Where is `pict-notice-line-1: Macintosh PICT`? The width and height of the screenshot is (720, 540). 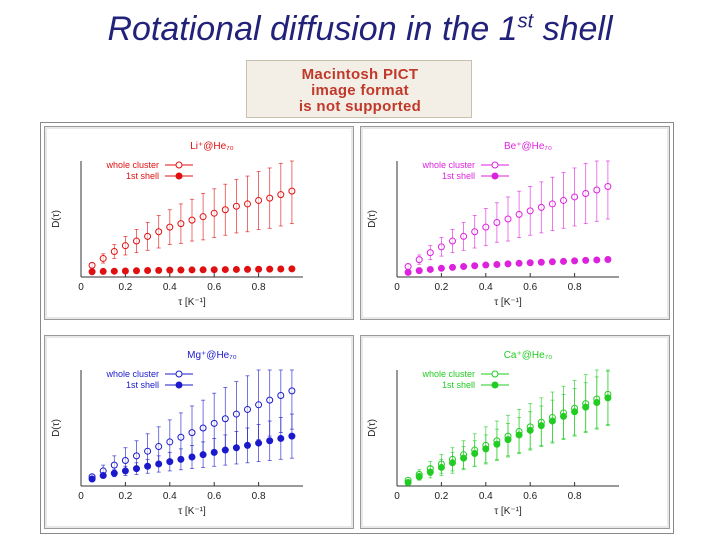 pict-notice-line-1: Macintosh PICT is located at coordinates (360, 74).